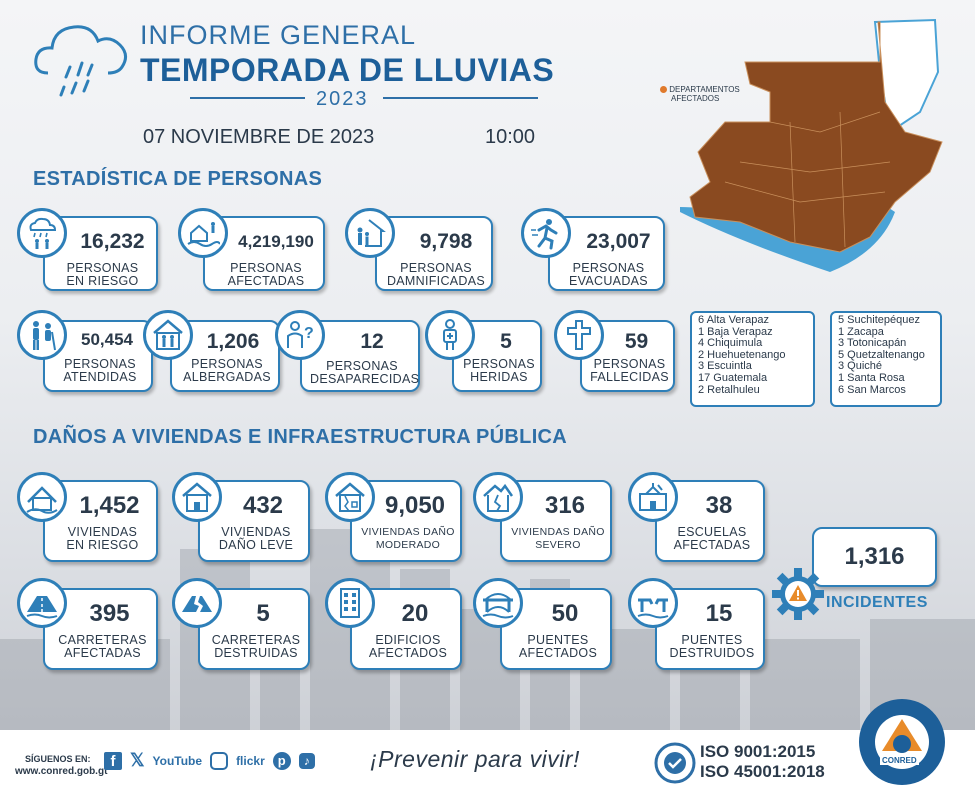 Image resolution: width=975 pixels, height=787 pixels. Describe the element at coordinates (742, 354) in the screenshot. I see `fatality-dept-item: 2 Huehuetenango` at that location.